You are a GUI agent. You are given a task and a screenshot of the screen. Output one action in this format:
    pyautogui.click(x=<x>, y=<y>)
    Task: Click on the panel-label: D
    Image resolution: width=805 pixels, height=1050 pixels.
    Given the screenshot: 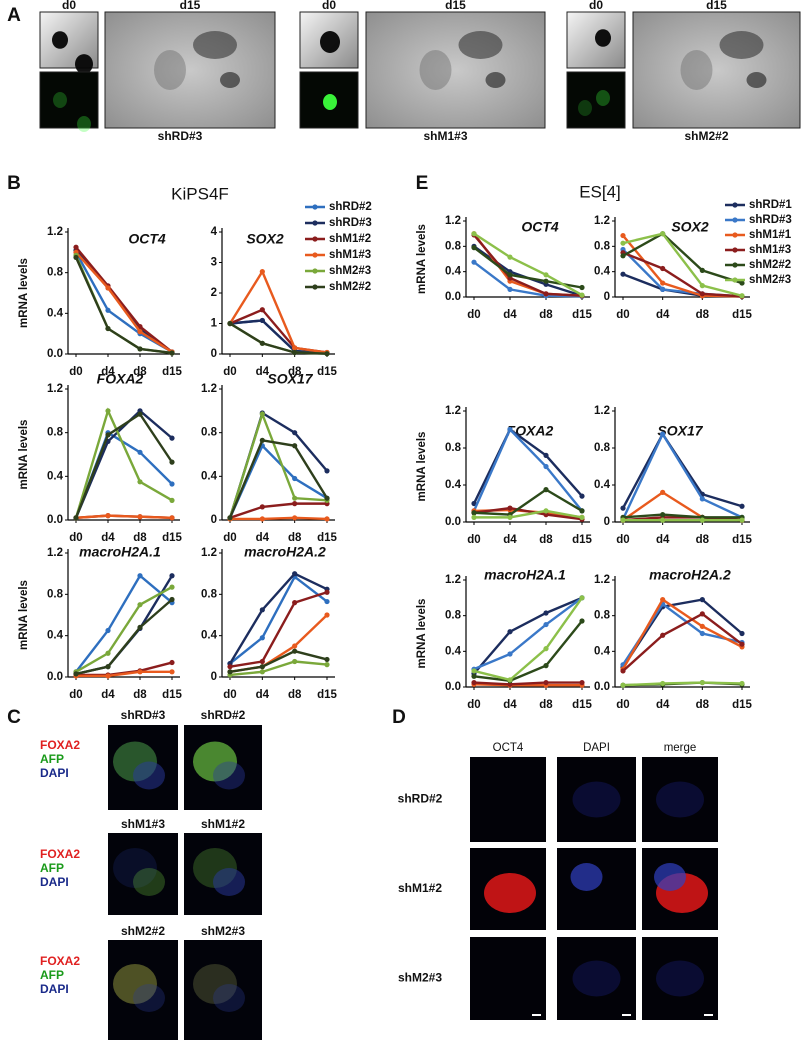 What is the action you would take?
    pyautogui.click(x=399, y=717)
    